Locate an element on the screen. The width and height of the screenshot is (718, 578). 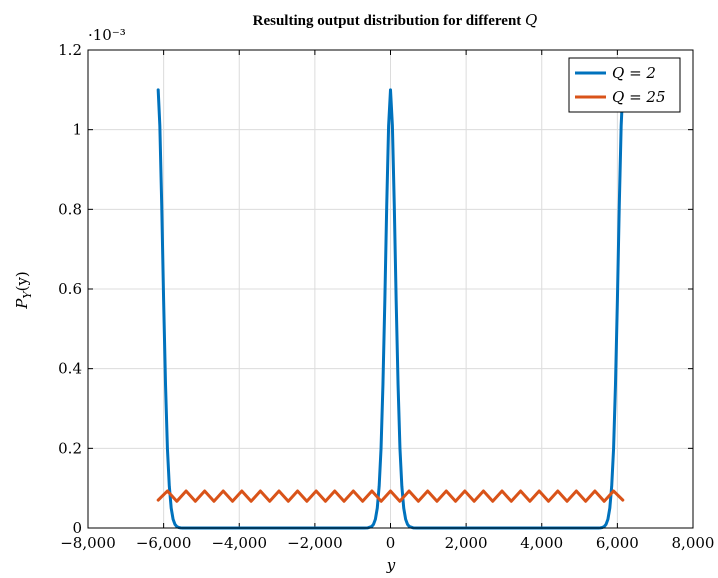
y-tick-label: 1 is located at coordinates (77, 130).